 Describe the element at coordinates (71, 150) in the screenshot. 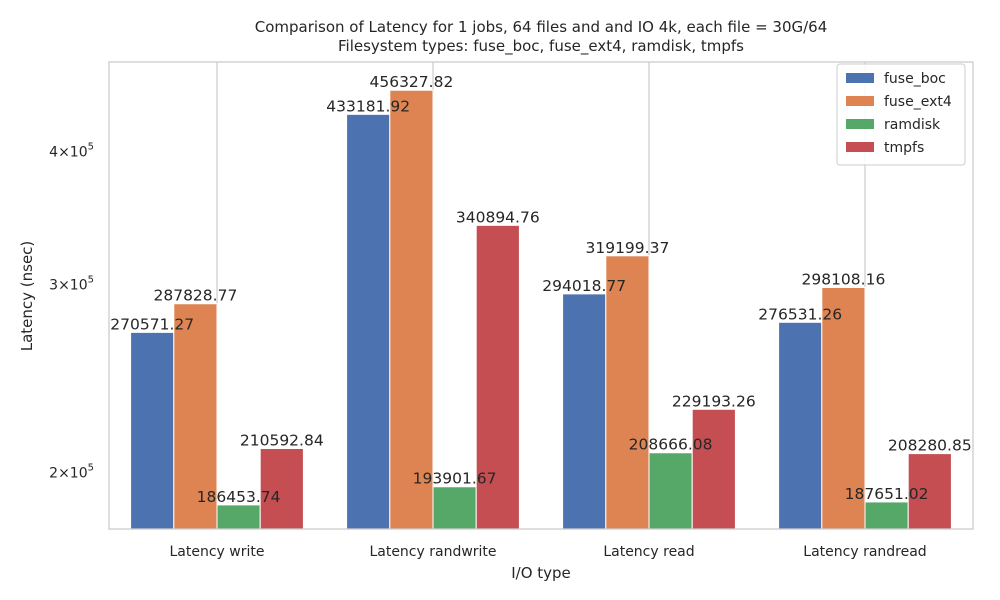

I see `y-tick-label: 4×105` at that location.